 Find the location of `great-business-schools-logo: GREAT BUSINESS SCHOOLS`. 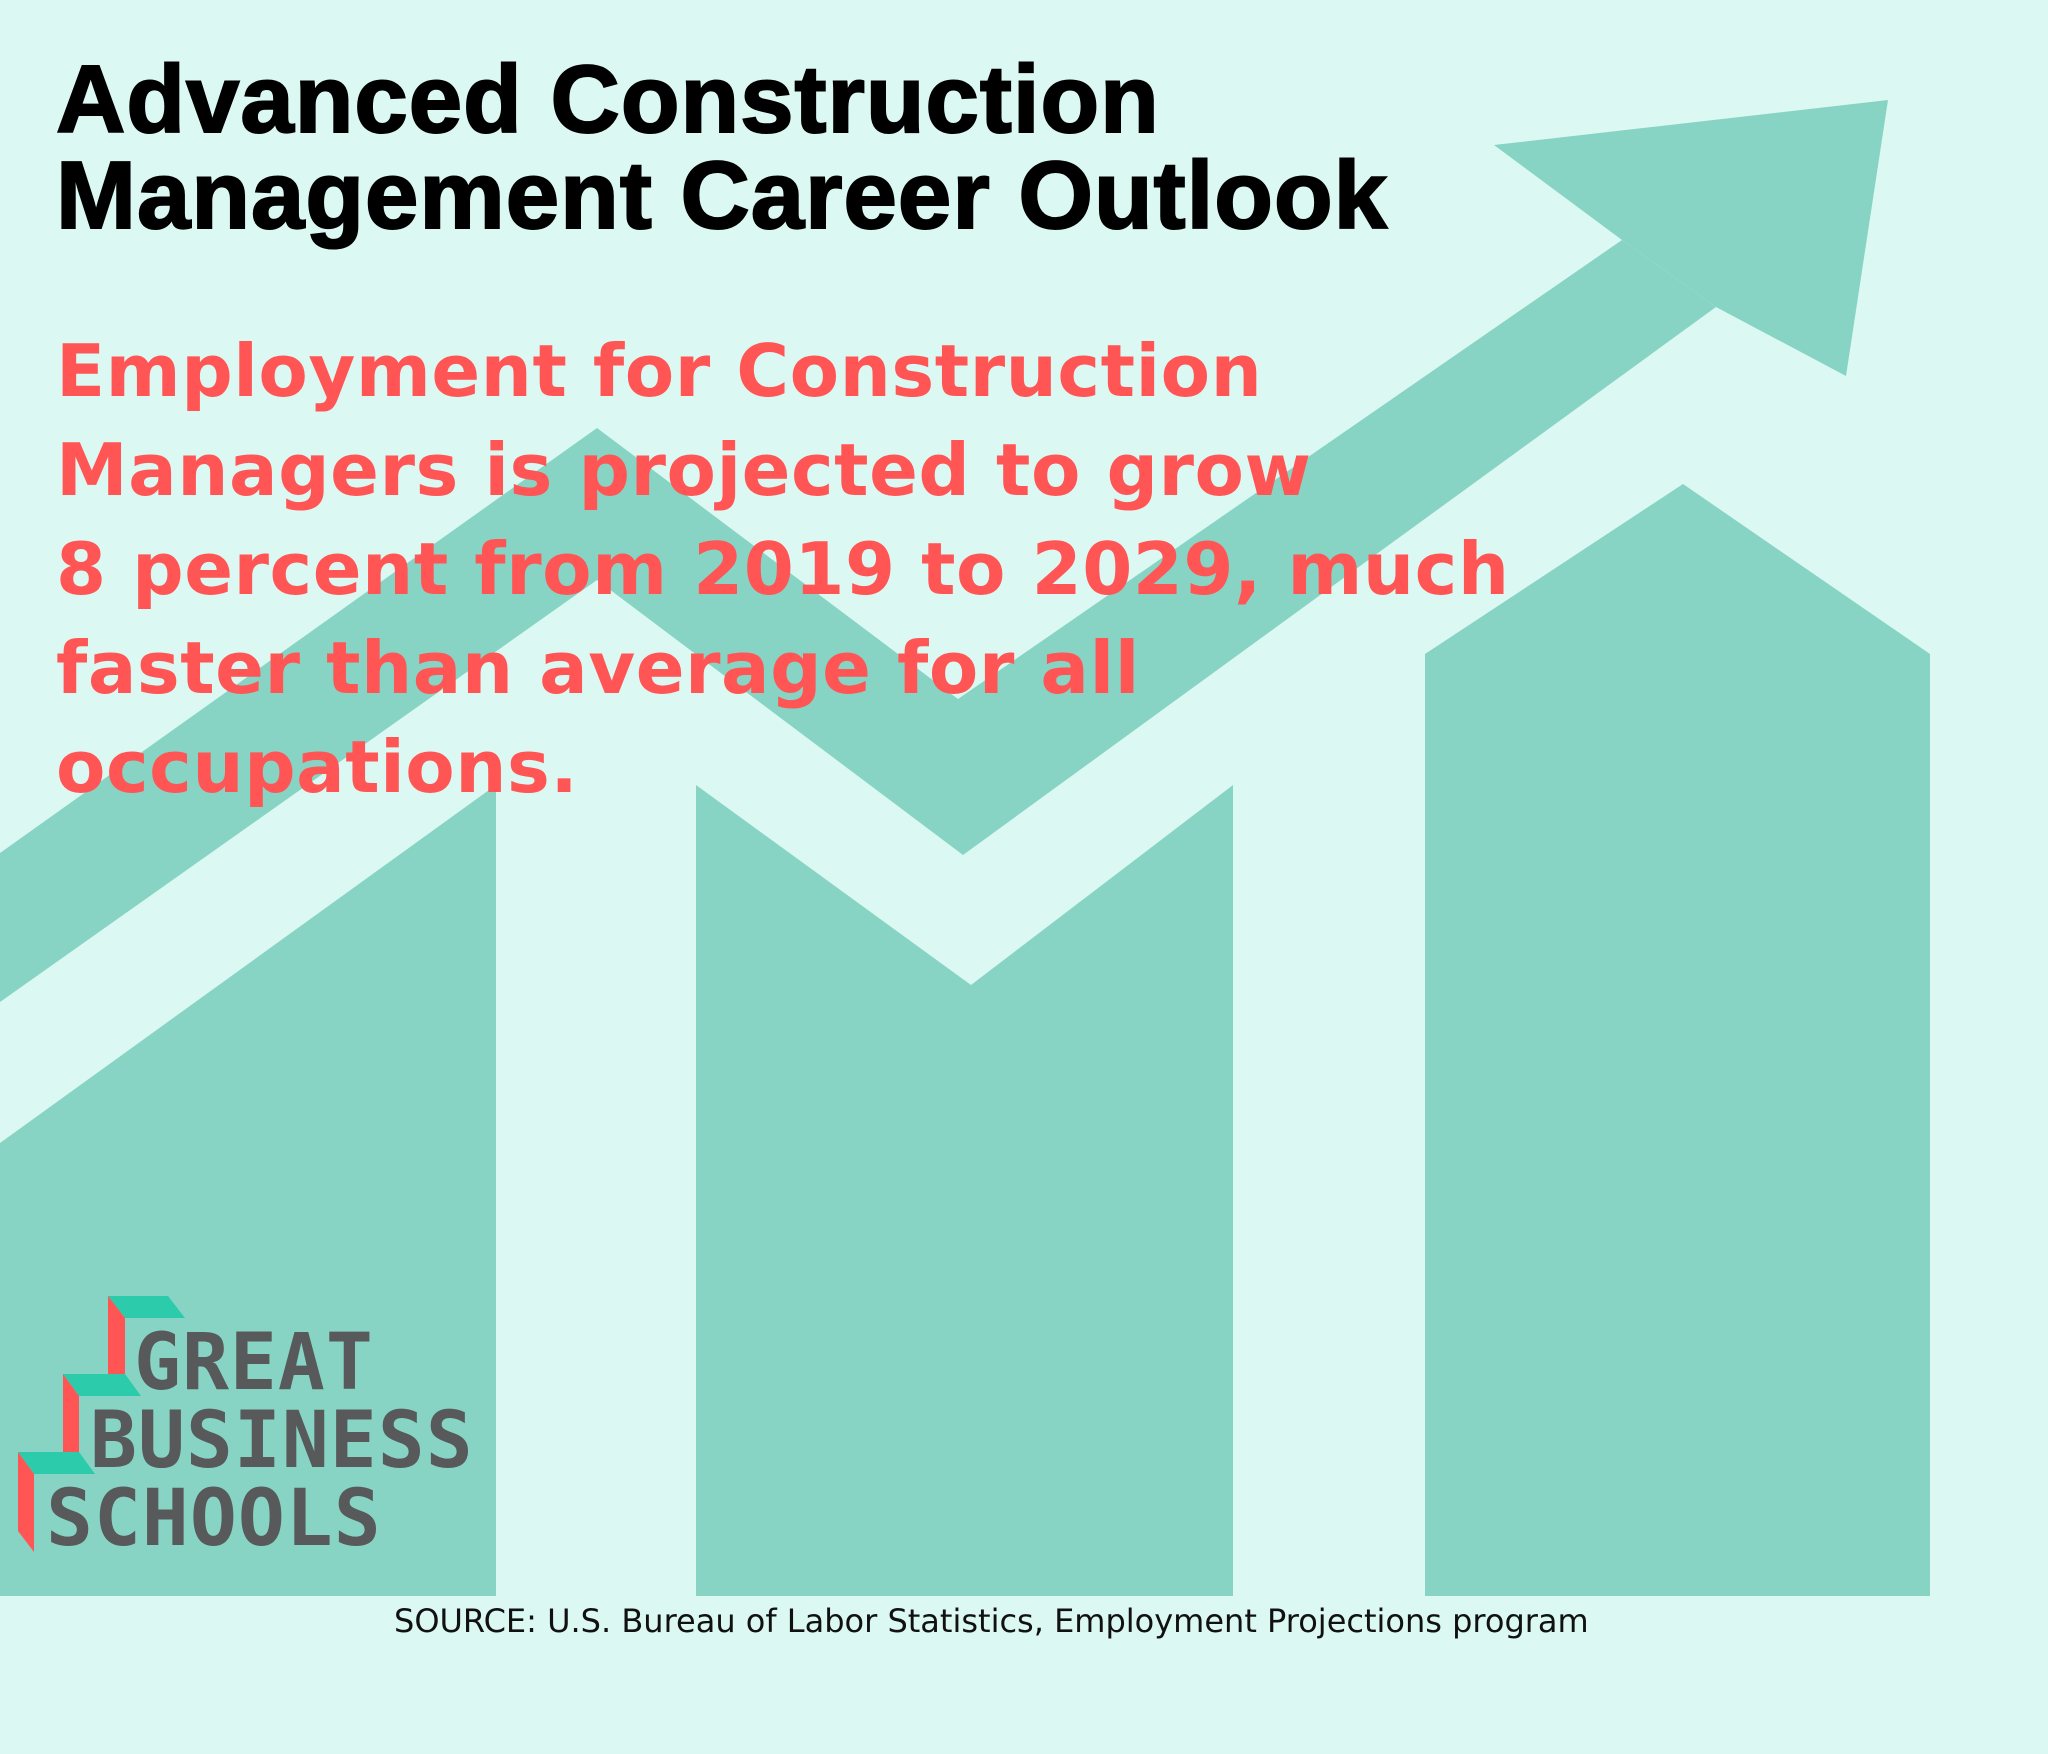

great-business-schools-logo: GREAT BUSINESS SCHOOLS is located at coordinates (244, 1431).